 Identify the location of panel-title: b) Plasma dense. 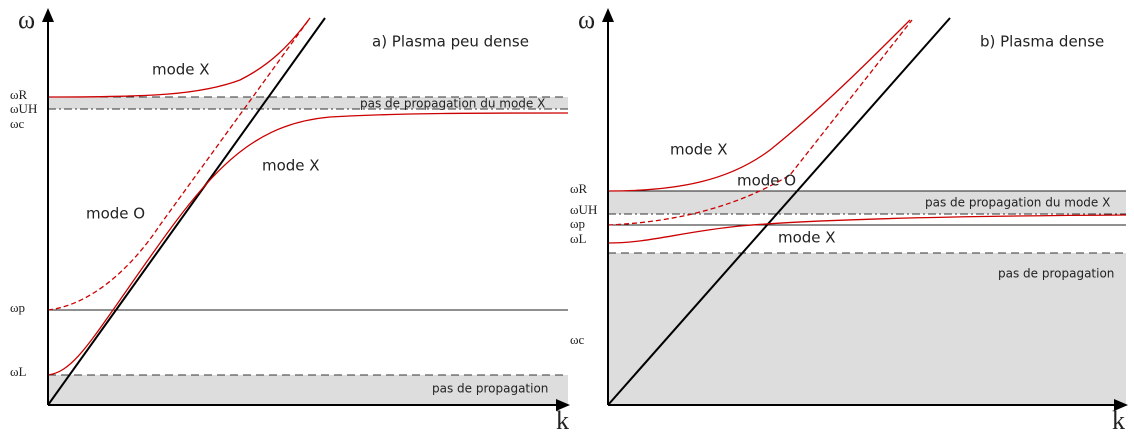
(1042, 42).